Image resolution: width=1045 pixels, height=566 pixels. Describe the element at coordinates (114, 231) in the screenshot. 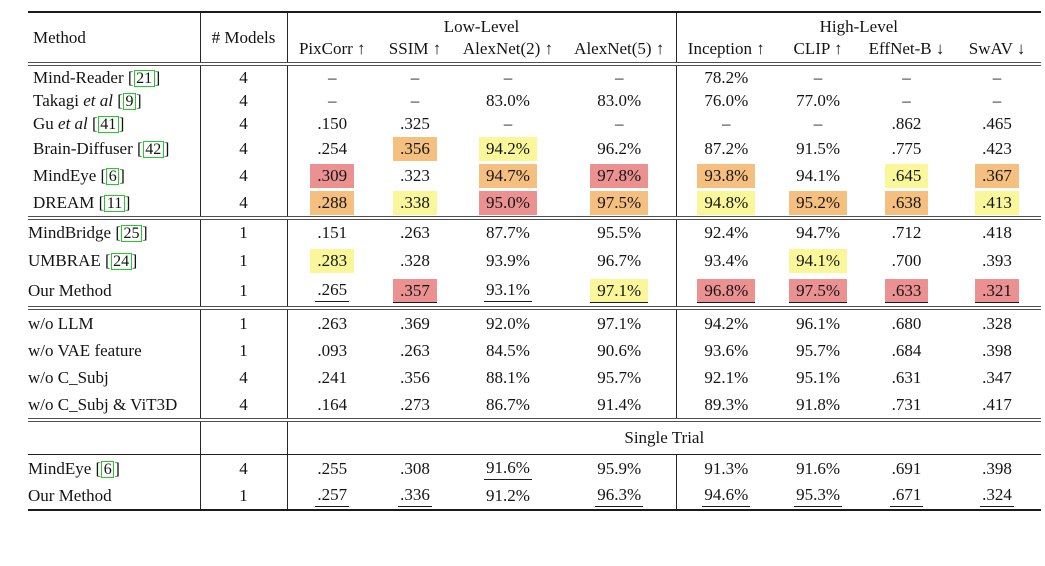

I see `method-name: MindBridge [25]` at that location.